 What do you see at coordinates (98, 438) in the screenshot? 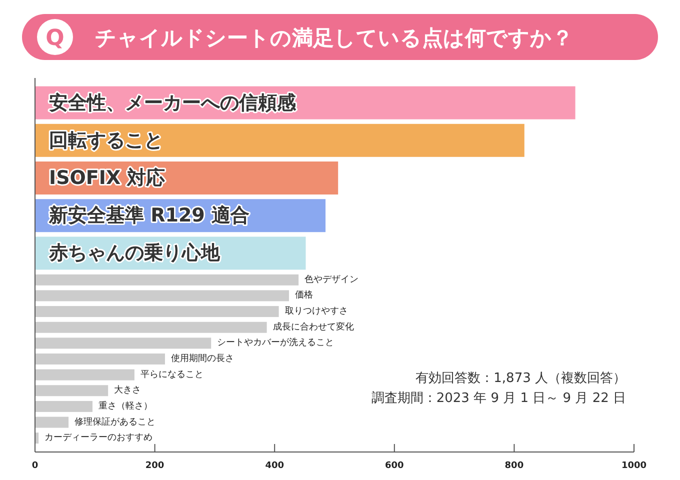
I see `y-tick-label: カーディーラーのおすすめ` at bounding box center [98, 438].